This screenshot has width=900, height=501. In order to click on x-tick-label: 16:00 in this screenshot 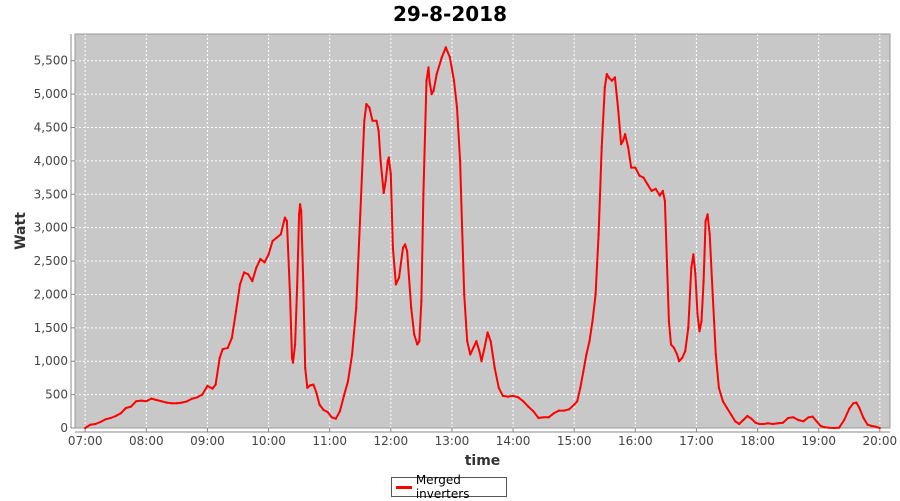, I will do `click(635, 441)`.